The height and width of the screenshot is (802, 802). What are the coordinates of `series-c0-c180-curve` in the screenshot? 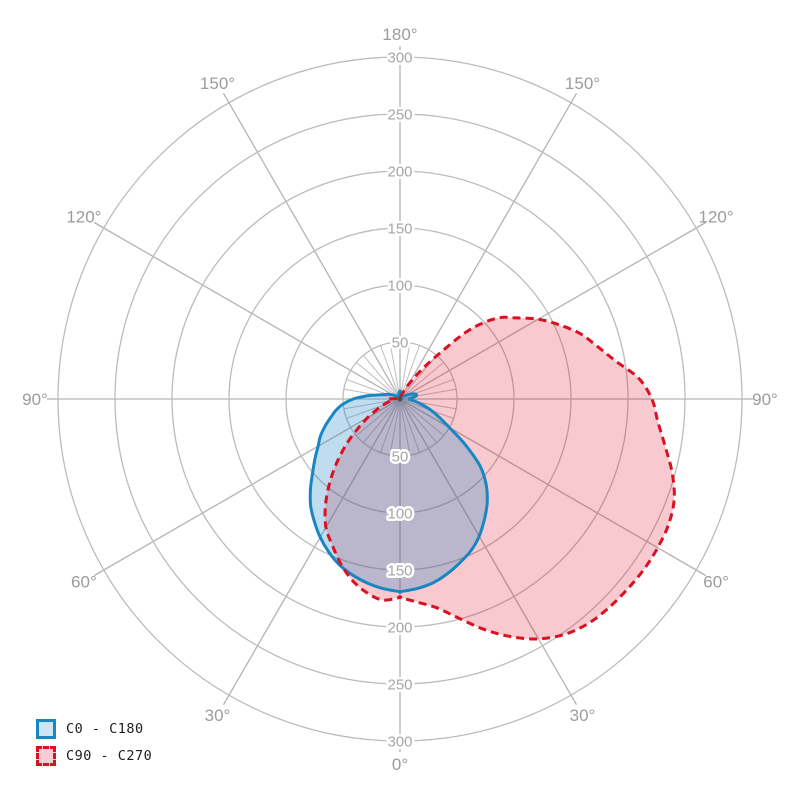 It's located at (398, 491).